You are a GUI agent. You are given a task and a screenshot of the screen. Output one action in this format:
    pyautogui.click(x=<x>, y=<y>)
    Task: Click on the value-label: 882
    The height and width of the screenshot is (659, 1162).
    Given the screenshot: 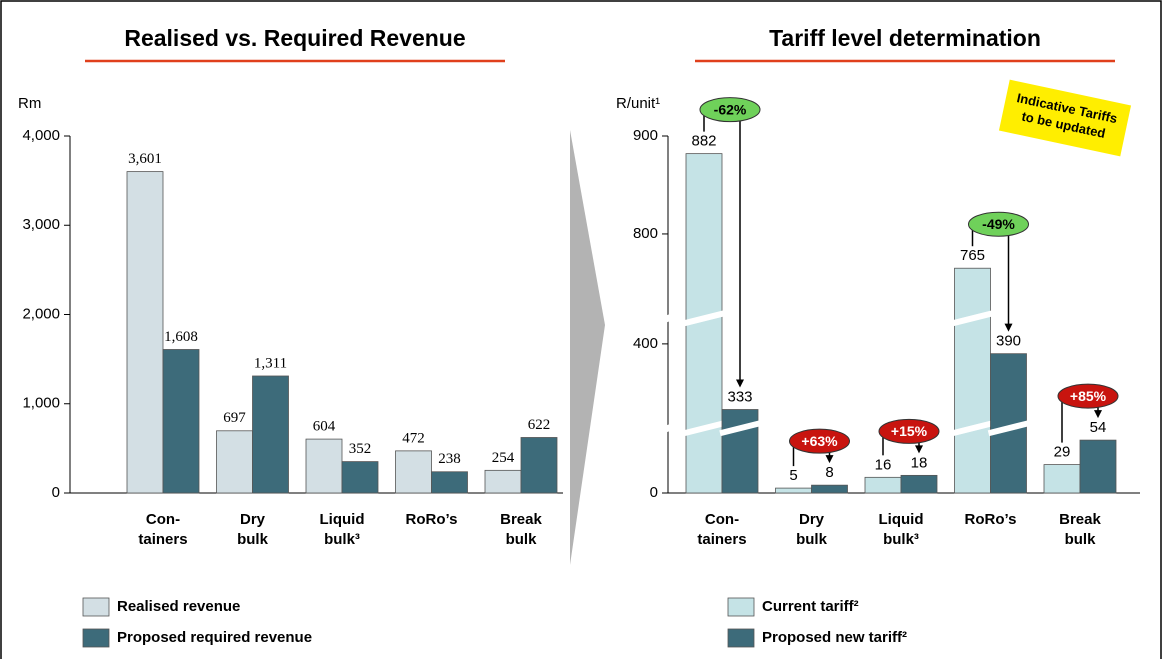 What is the action you would take?
    pyautogui.click(x=703, y=141)
    